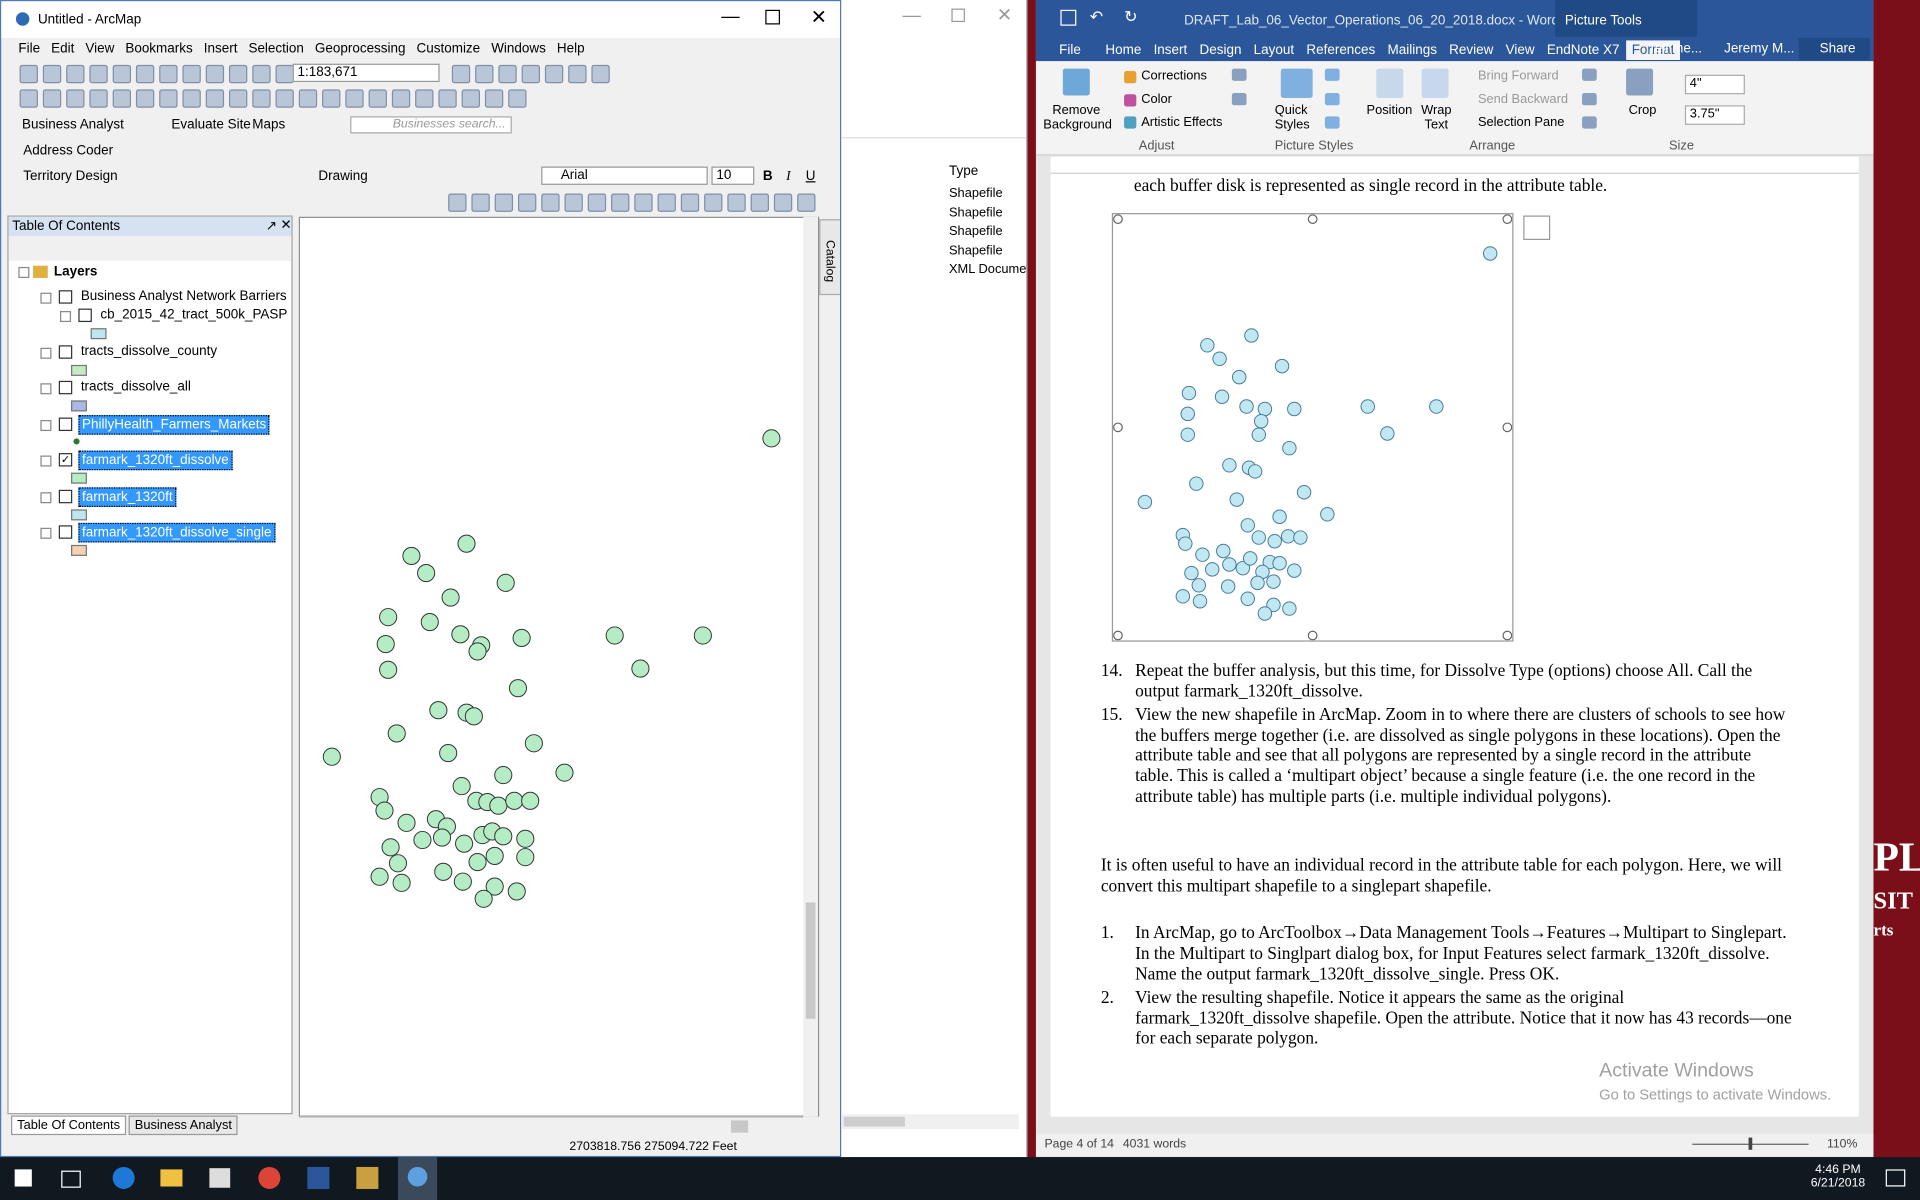 The width and height of the screenshot is (1920, 1200). What do you see at coordinates (830, 257) in the screenshot?
I see `catalog-tab: Catalog` at bounding box center [830, 257].